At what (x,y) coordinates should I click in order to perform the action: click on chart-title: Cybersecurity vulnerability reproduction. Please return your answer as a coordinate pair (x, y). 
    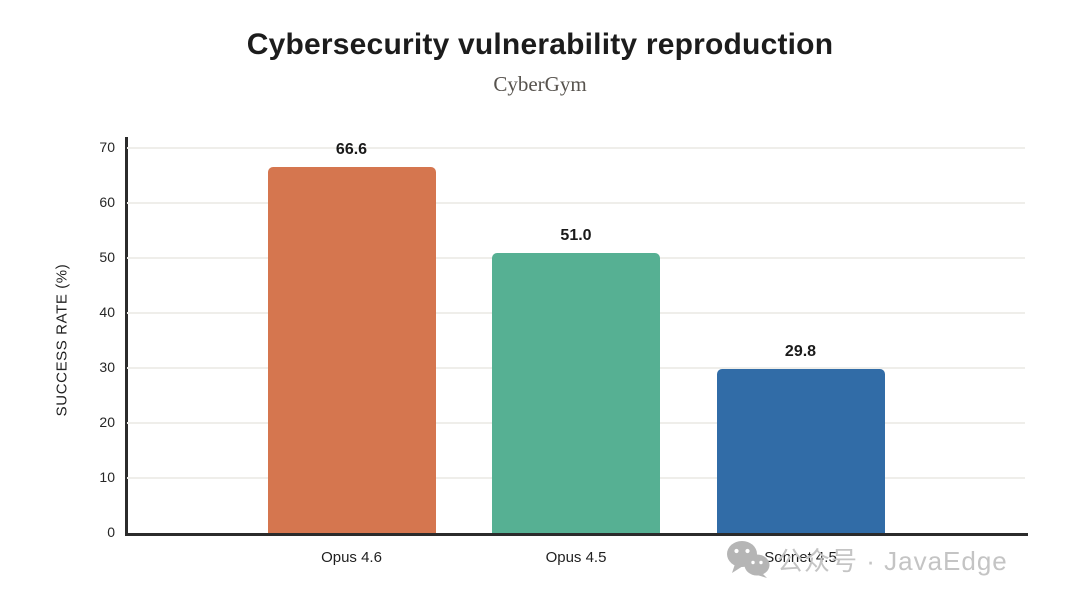
    Looking at the image, I should click on (540, 44).